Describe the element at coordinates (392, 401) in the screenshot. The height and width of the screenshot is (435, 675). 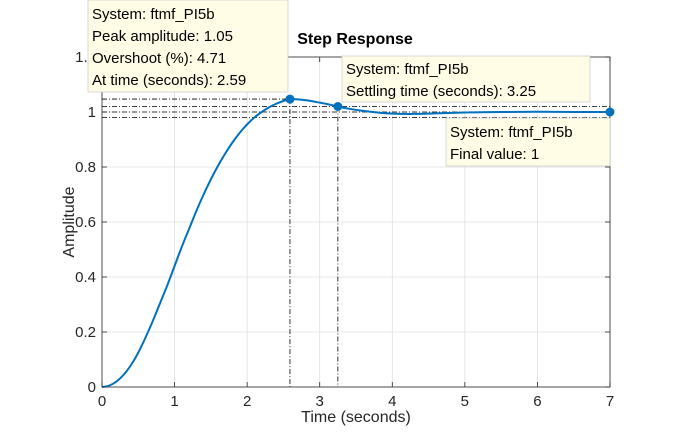
I see `x-tick-label: 4` at that location.